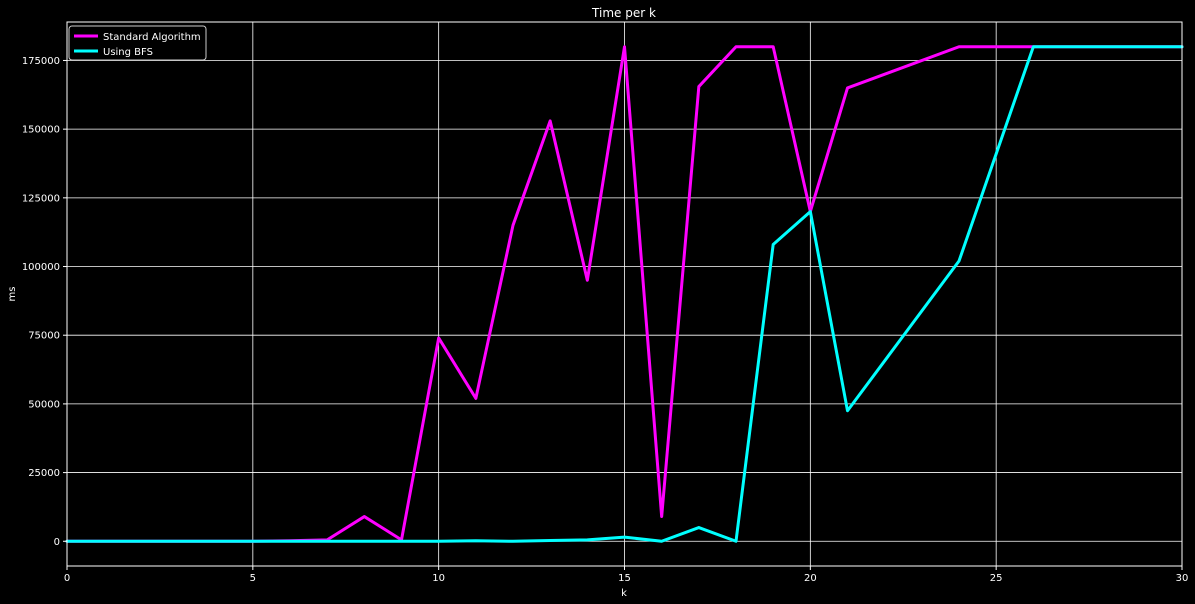 This screenshot has width=1195, height=604. What do you see at coordinates (810, 578) in the screenshot?
I see `x-tick-label: 20` at bounding box center [810, 578].